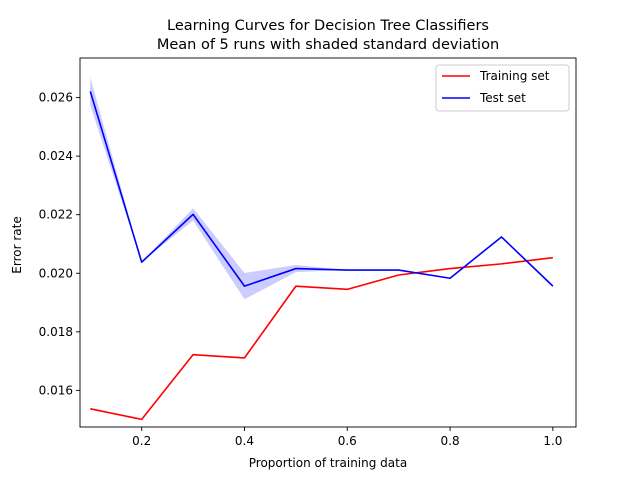 The height and width of the screenshot is (480, 640). Describe the element at coordinates (244, 441) in the screenshot. I see `x-tick-label: 0.4` at that location.